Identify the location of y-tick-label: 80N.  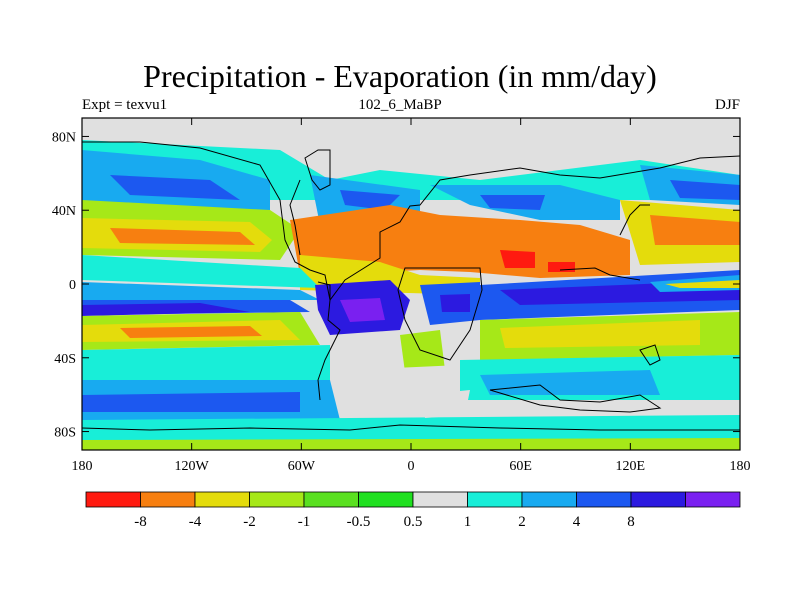
(64, 137).